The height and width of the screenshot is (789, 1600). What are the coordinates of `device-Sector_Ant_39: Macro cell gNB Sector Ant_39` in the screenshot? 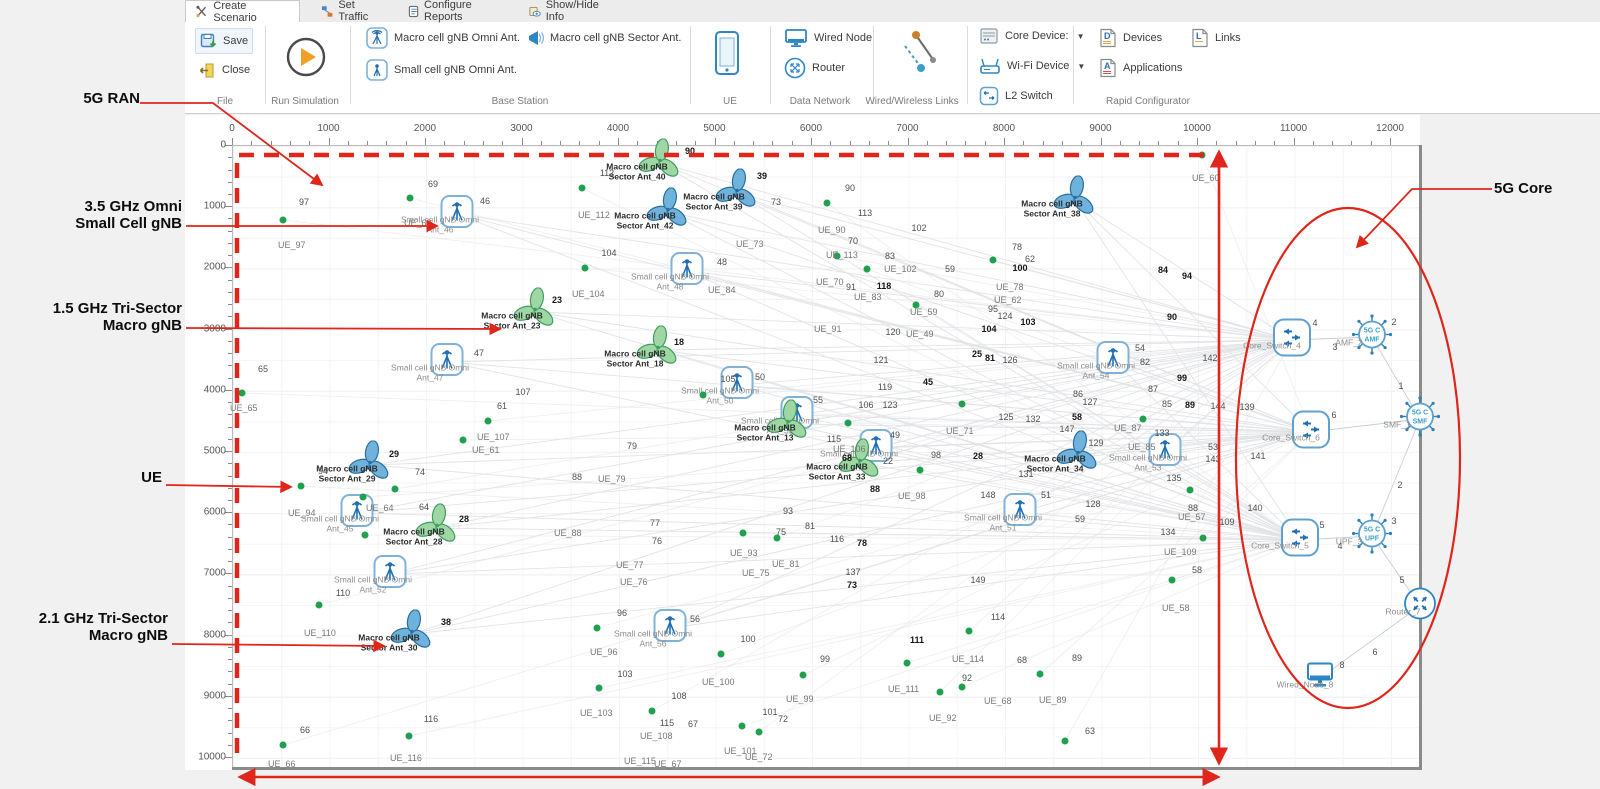 It's located at (721, 193).